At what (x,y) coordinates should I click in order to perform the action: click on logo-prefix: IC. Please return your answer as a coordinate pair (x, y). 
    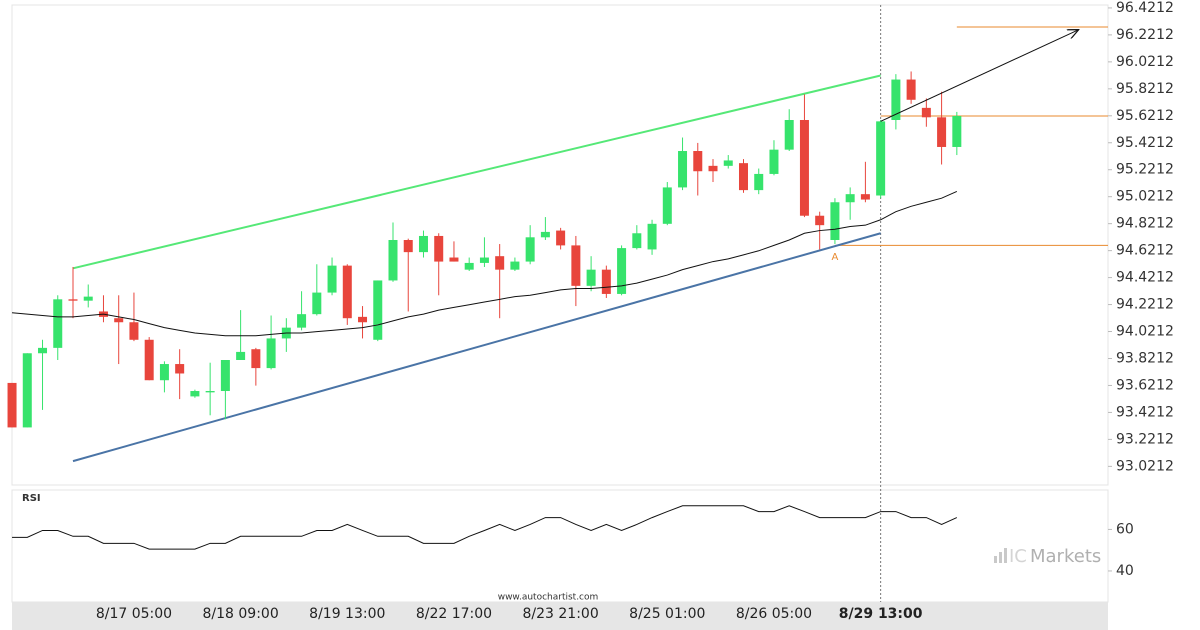
    Looking at the image, I should click on (1018, 556).